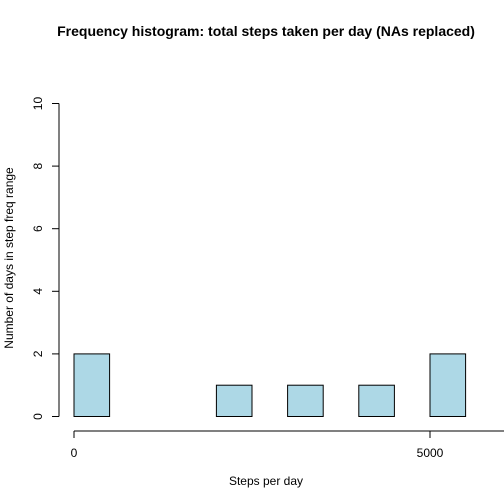 The image size is (504, 504). What do you see at coordinates (266, 481) in the screenshot?
I see `x-axis-label: Steps per day` at bounding box center [266, 481].